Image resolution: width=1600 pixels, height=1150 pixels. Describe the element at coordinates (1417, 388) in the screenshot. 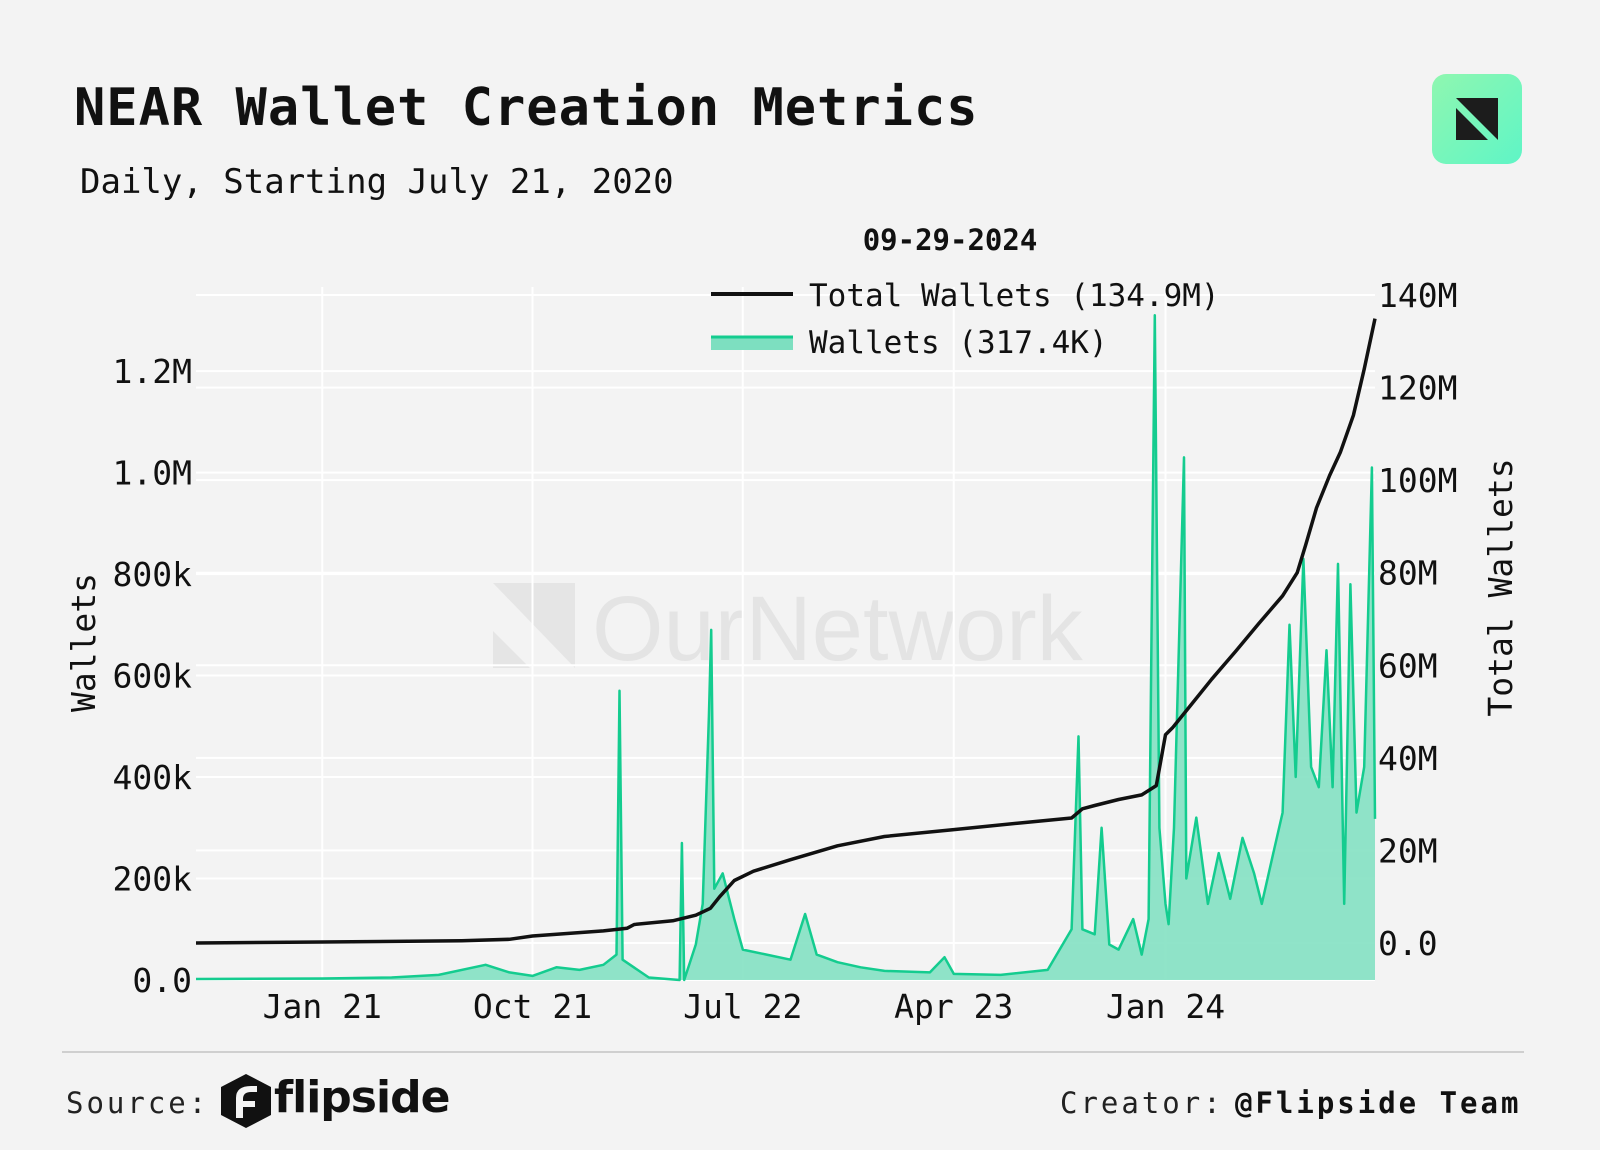

I see `y-right-tick-label: 120M` at that location.